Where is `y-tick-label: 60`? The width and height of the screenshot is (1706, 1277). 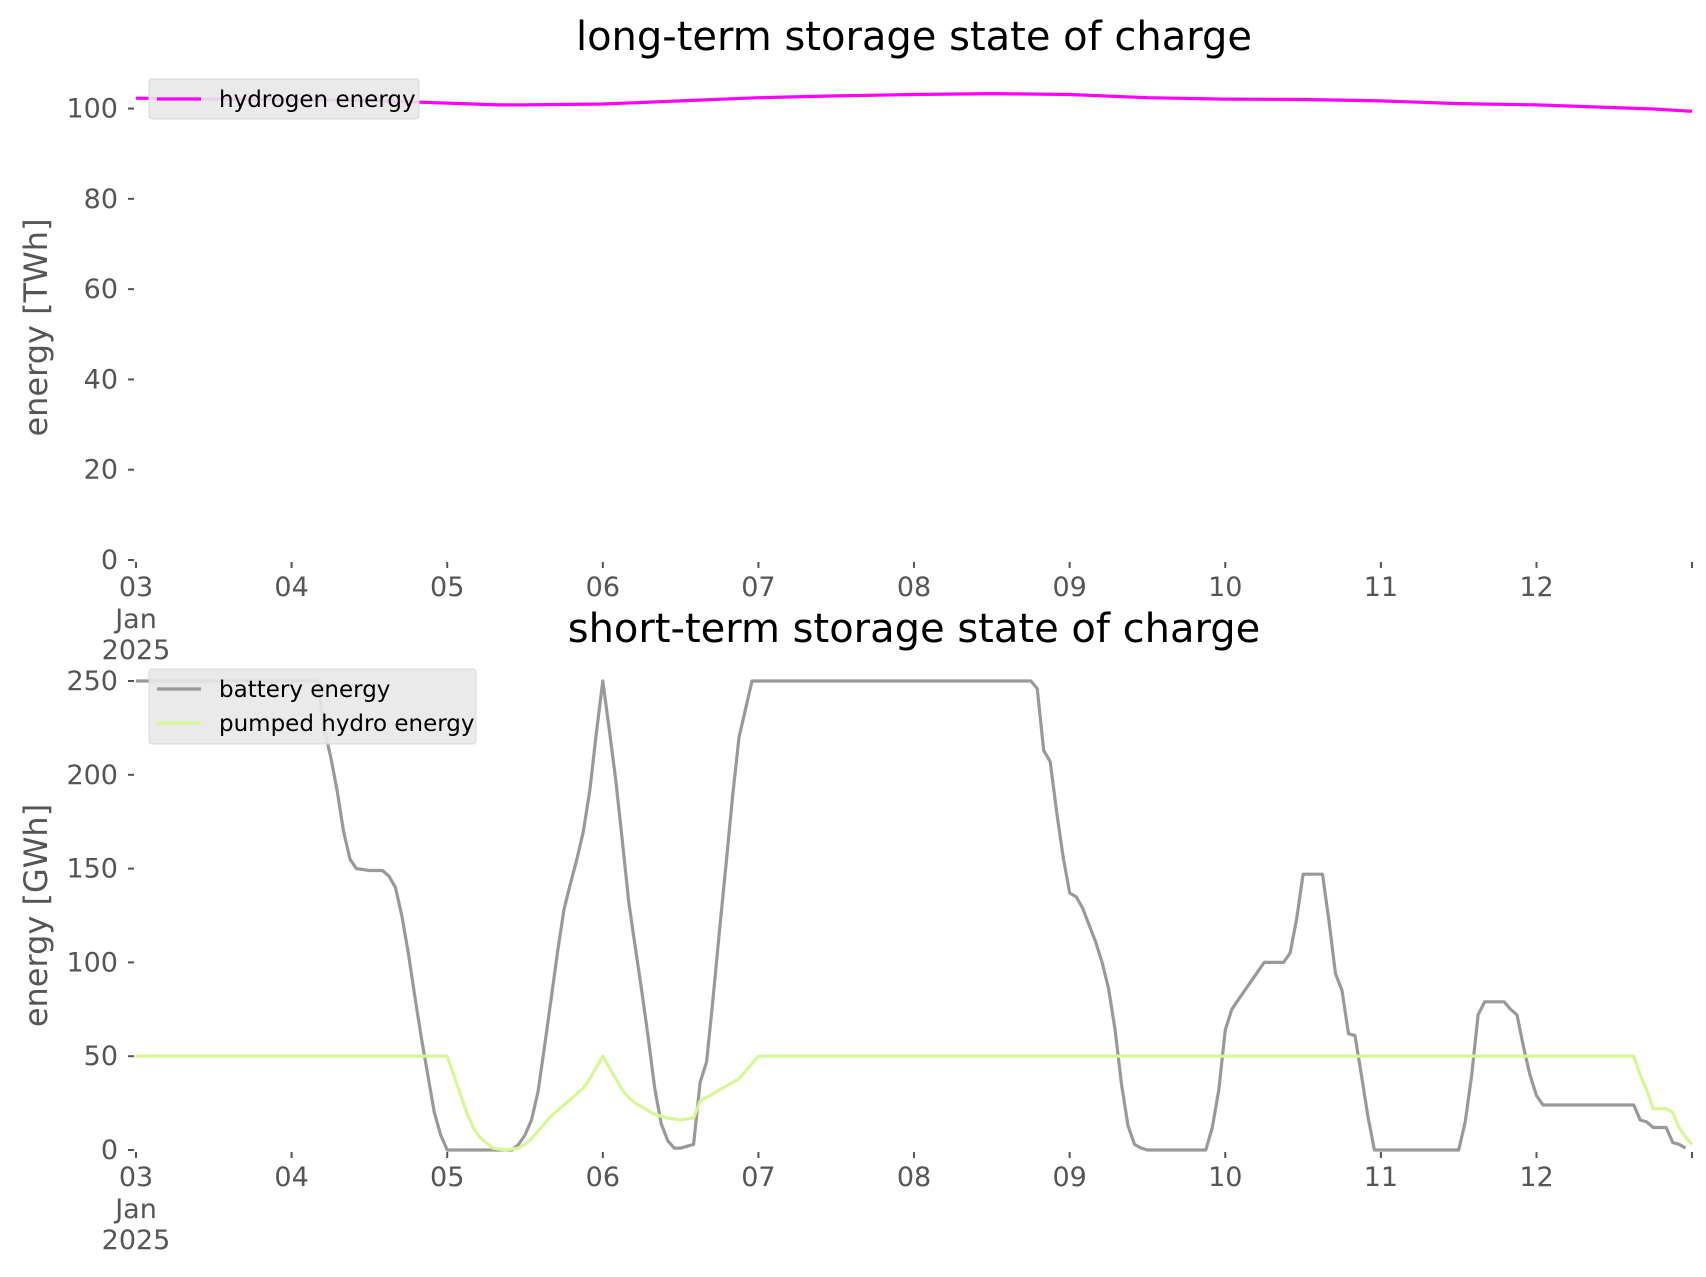
y-tick-label: 60 is located at coordinates (101, 289).